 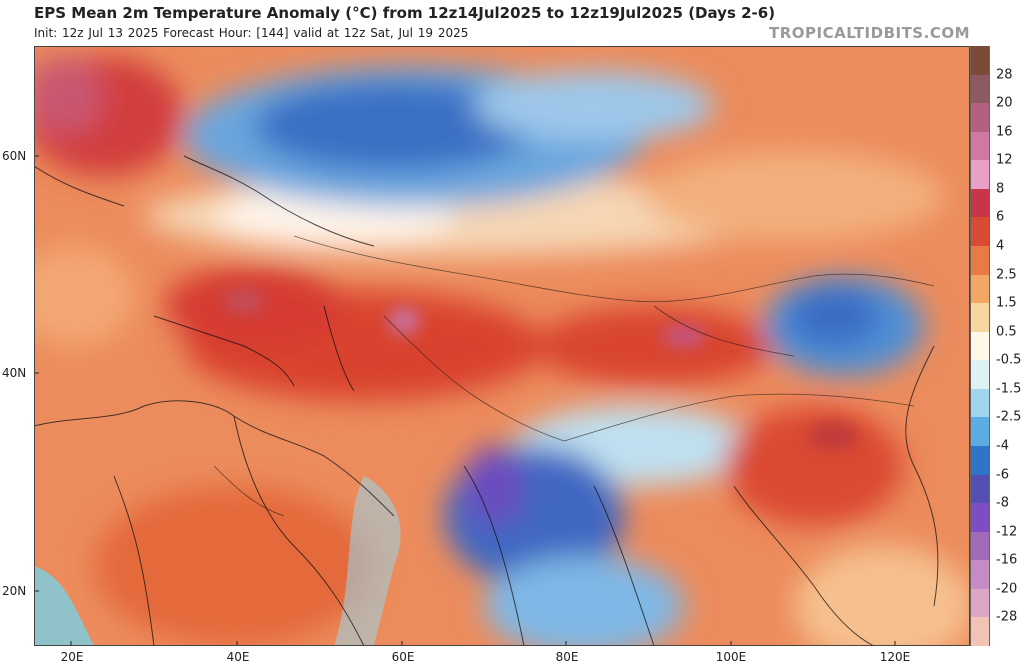 What do you see at coordinates (14, 591) in the screenshot?
I see `lat-label-20n: 20N` at bounding box center [14, 591].